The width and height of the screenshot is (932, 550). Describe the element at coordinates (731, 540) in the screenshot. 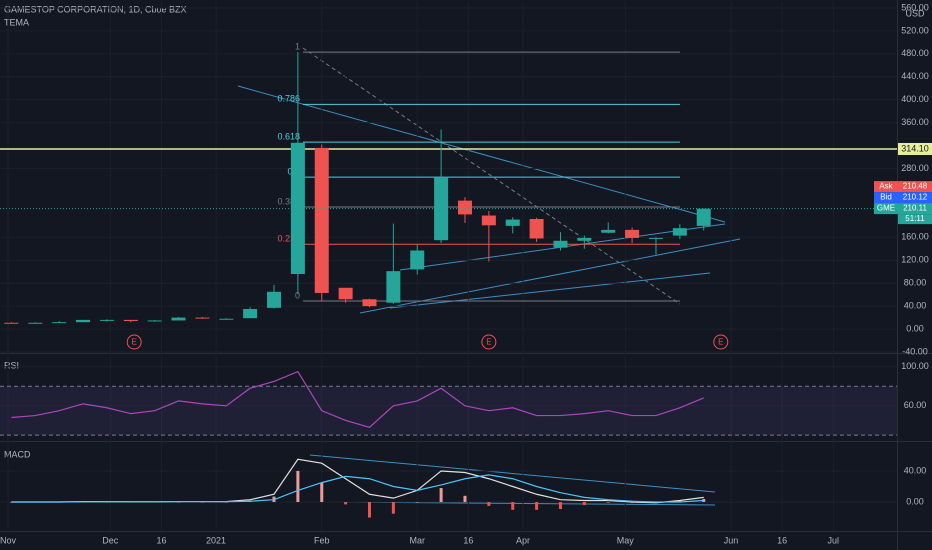

I see `x-tick-label: Jun` at that location.